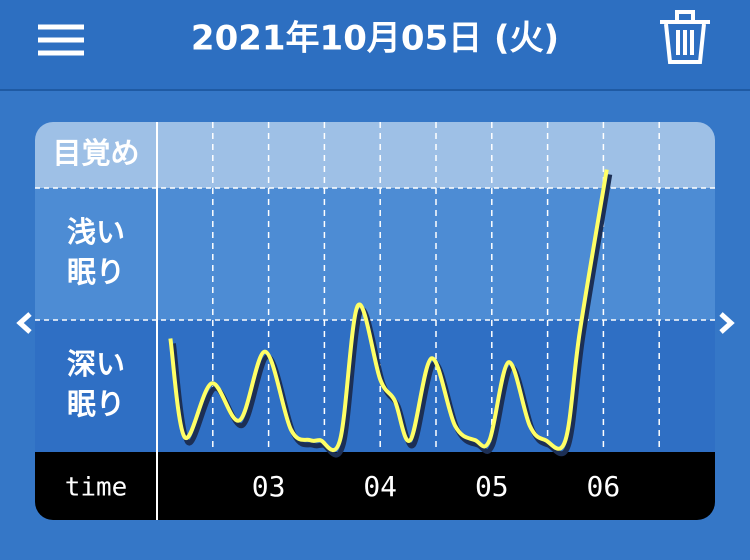  What do you see at coordinates (61, 40) in the screenshot?
I see `menu-button` at bounding box center [61, 40].